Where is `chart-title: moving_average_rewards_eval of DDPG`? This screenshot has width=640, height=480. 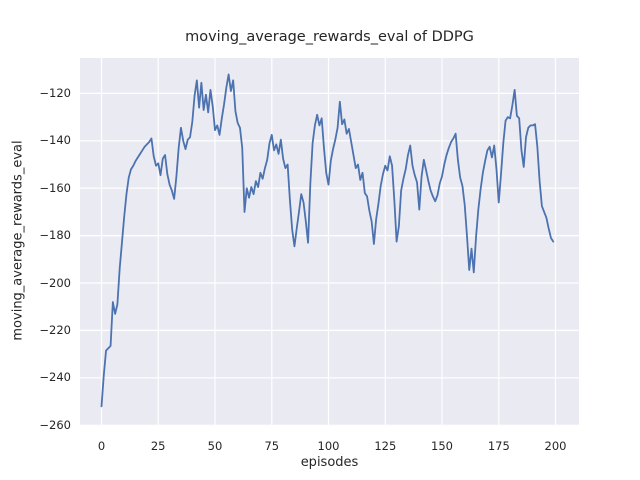 chart-title: moving_average_rewards_eval of DDPG is located at coordinates (329, 37).